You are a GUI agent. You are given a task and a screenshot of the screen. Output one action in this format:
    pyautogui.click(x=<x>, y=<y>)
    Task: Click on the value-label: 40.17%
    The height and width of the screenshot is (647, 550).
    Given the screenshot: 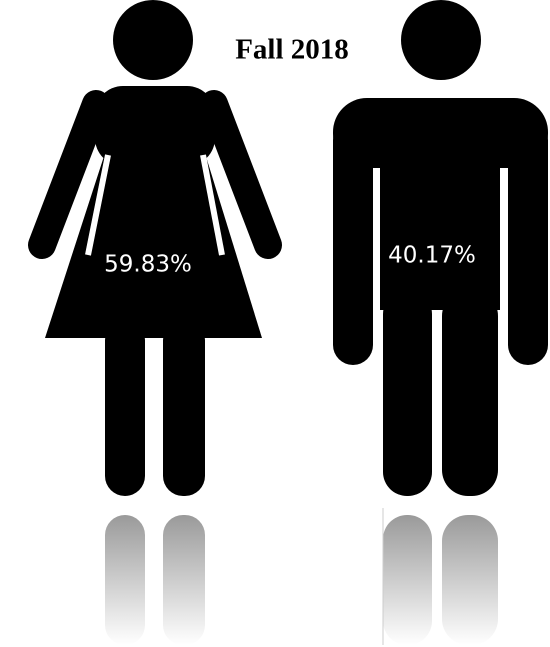 What is the action you would take?
    pyautogui.click(x=432, y=256)
    